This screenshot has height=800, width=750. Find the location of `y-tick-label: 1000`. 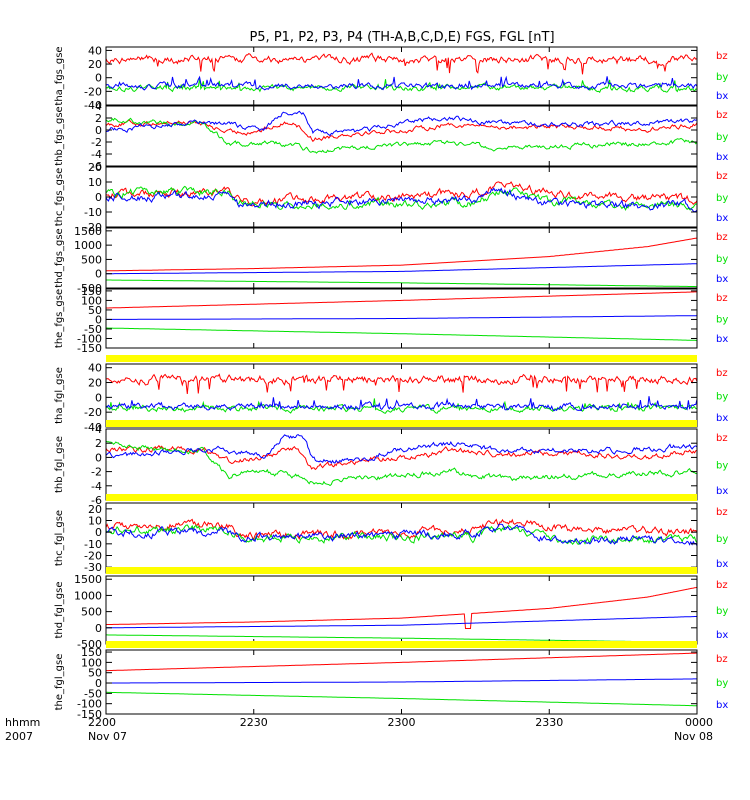

y-tick-label: 1000 is located at coordinates (88, 595).